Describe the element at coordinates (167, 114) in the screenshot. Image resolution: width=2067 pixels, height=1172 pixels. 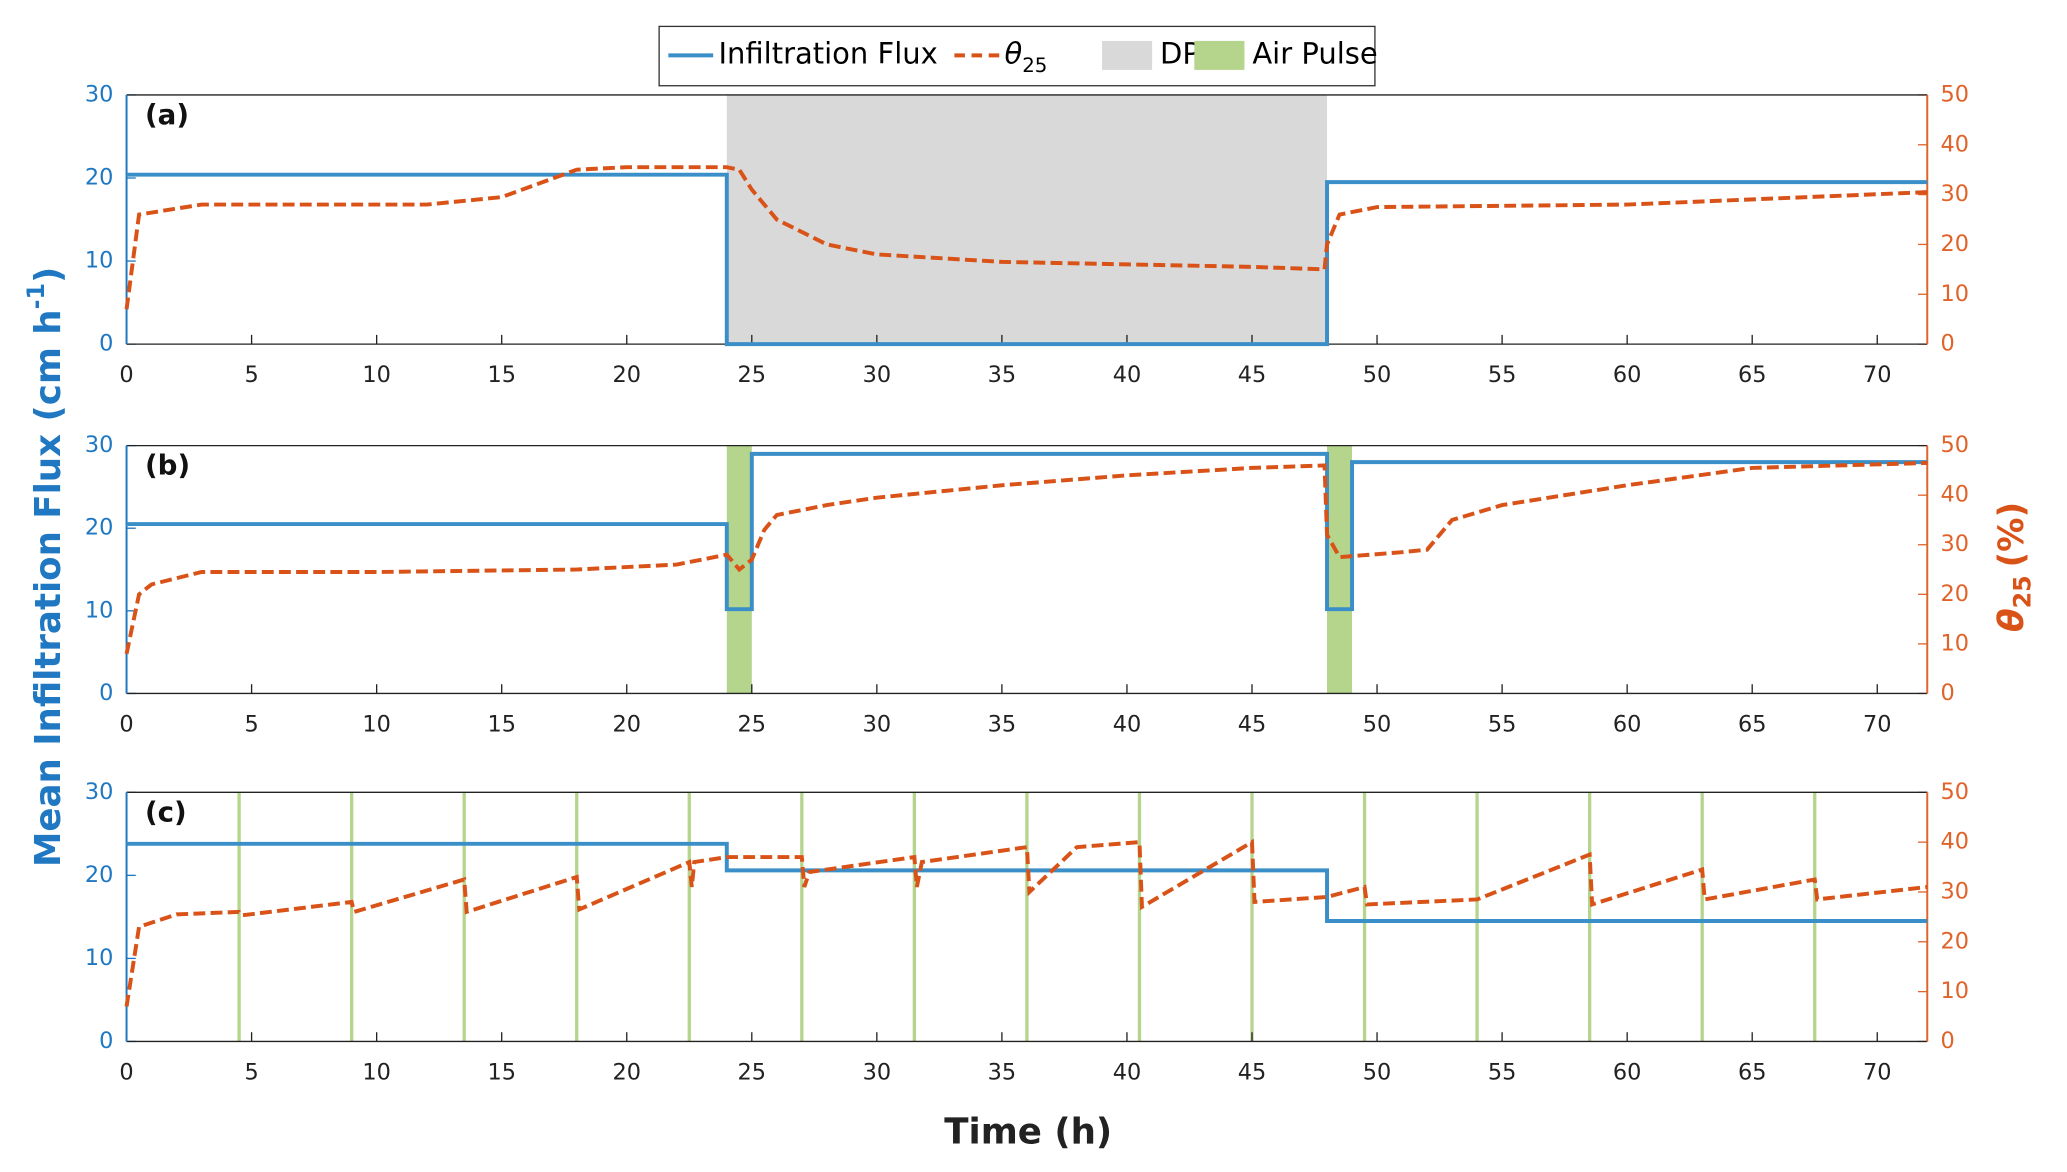
I see `panel-label: (a)` at that location.